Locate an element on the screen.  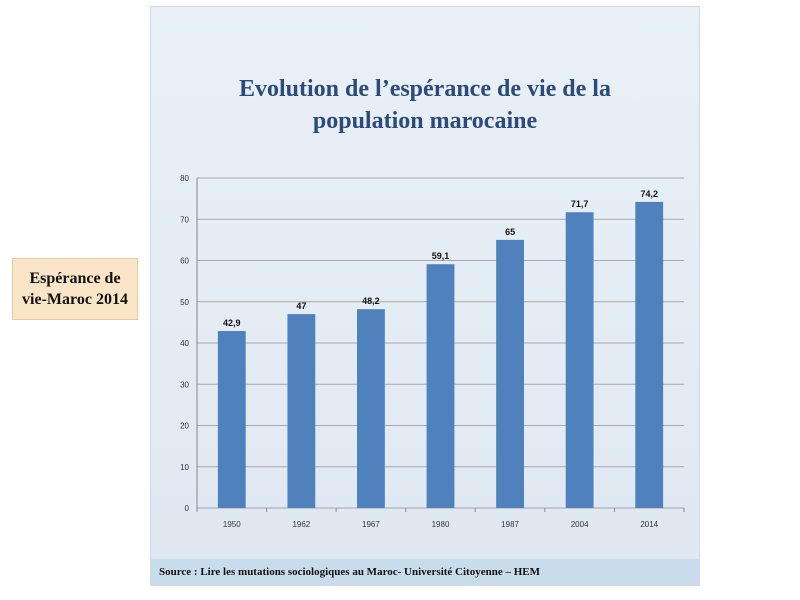
x-tick-label: 2004 is located at coordinates (580, 524).